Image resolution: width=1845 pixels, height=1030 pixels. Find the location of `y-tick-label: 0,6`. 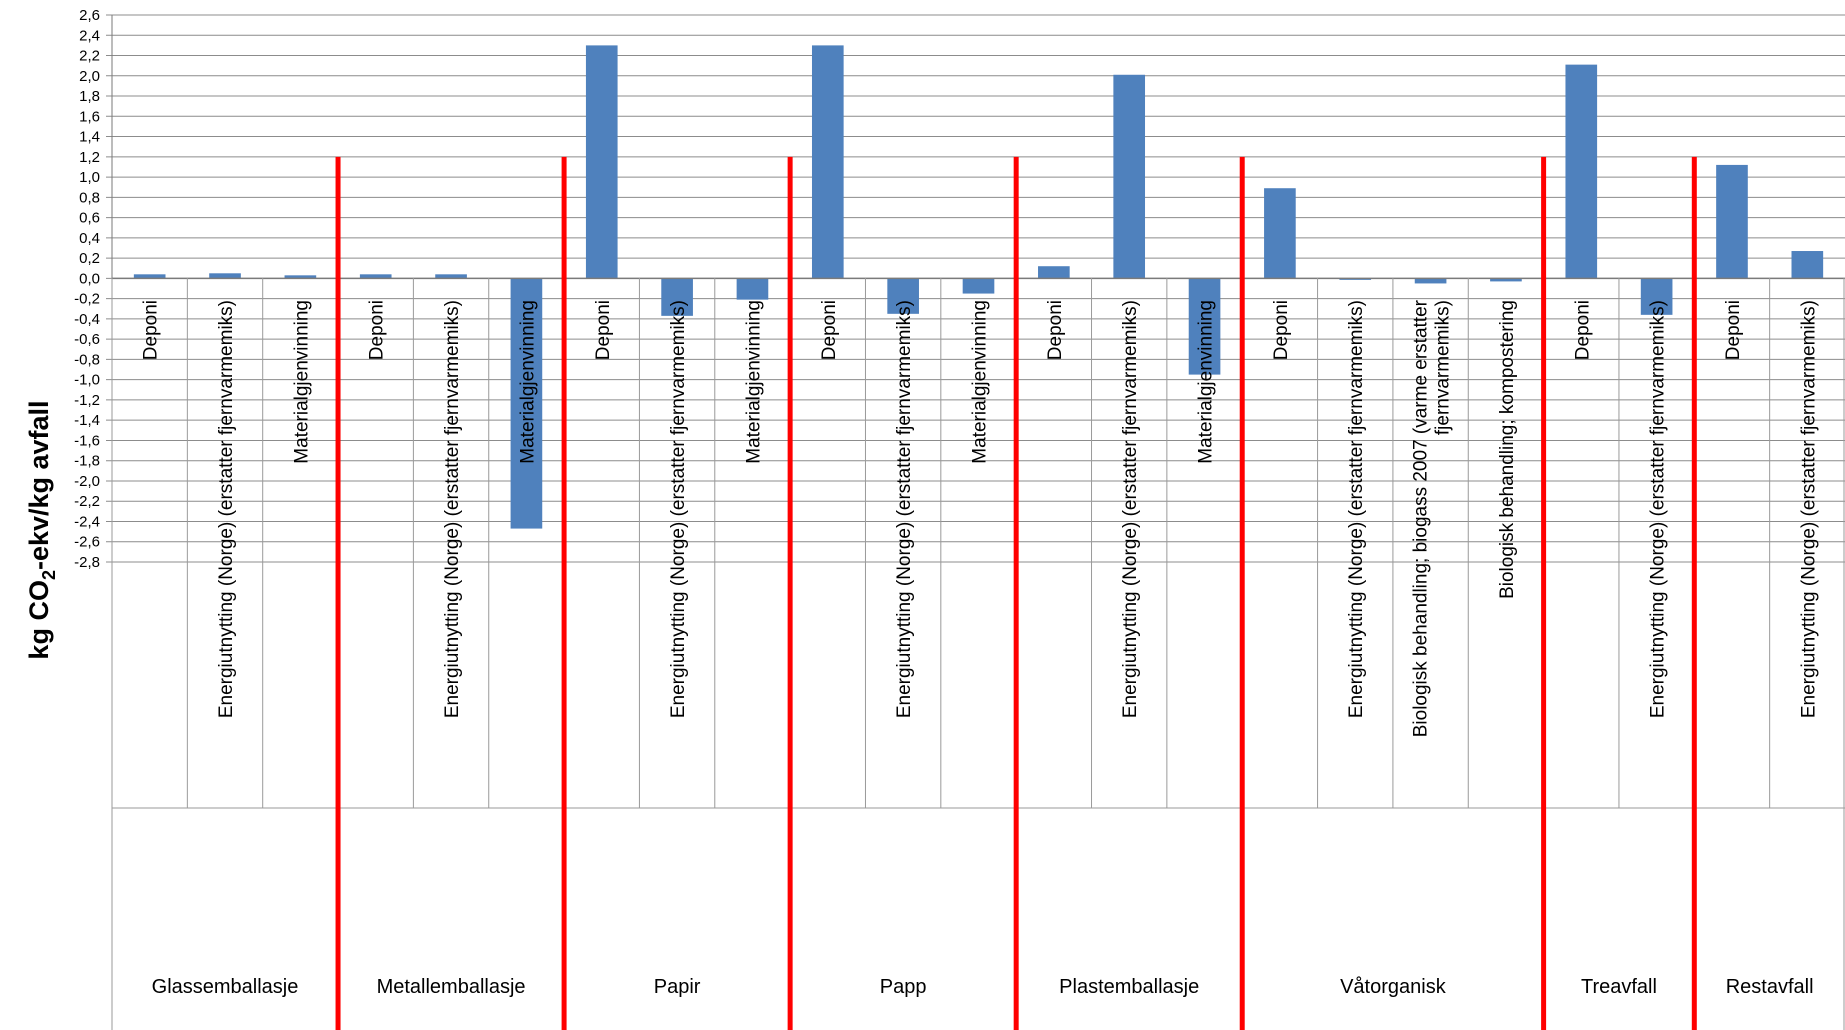

y-tick-label: 0,6 is located at coordinates (89, 218).